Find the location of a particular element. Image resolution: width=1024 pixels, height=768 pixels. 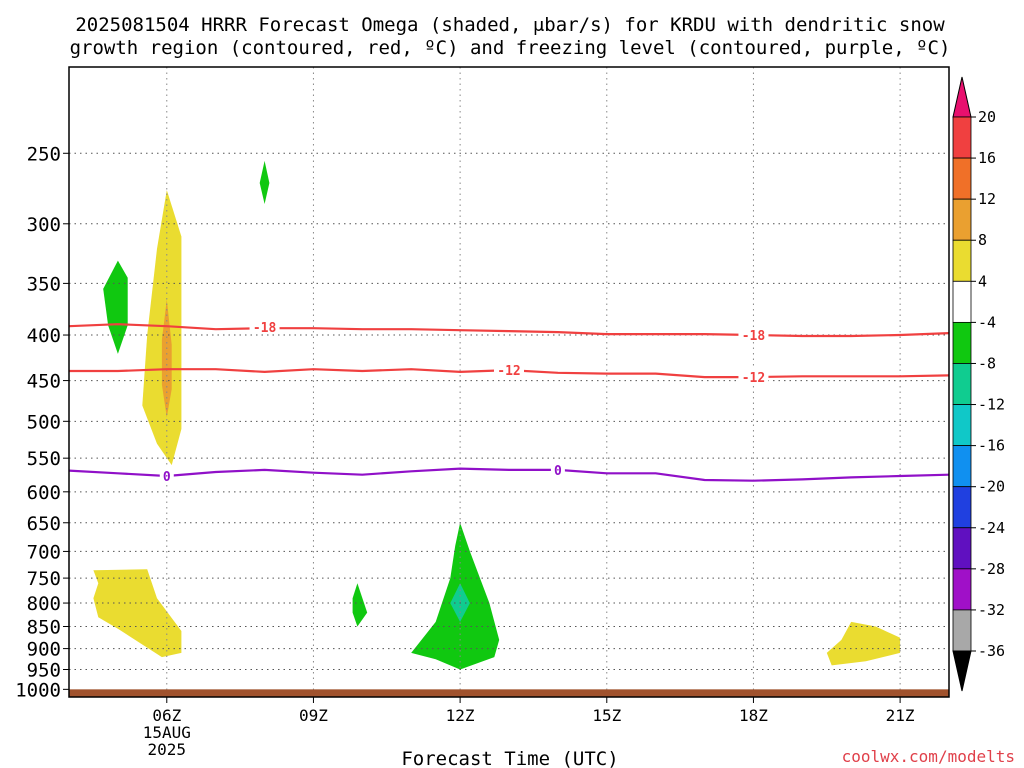

colorbar-label-2: 12 is located at coordinates (987, 199).